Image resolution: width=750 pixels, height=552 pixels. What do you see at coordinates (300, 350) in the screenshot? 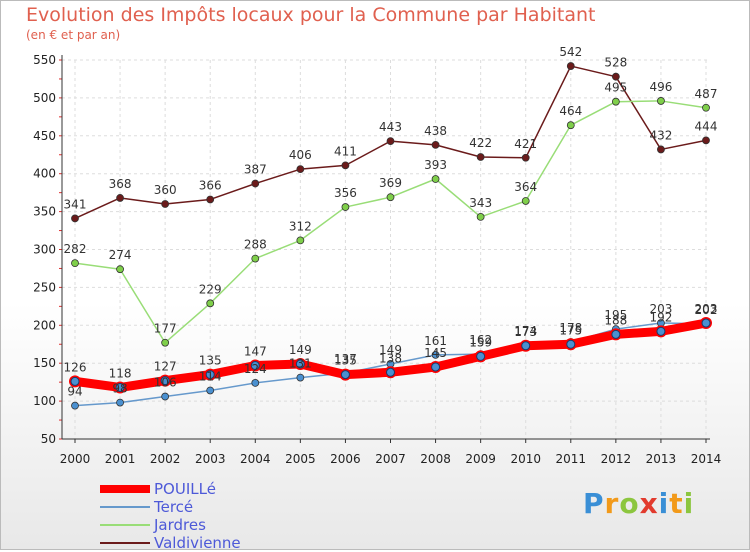
I see `data-label-pouill: 149` at bounding box center [300, 350].